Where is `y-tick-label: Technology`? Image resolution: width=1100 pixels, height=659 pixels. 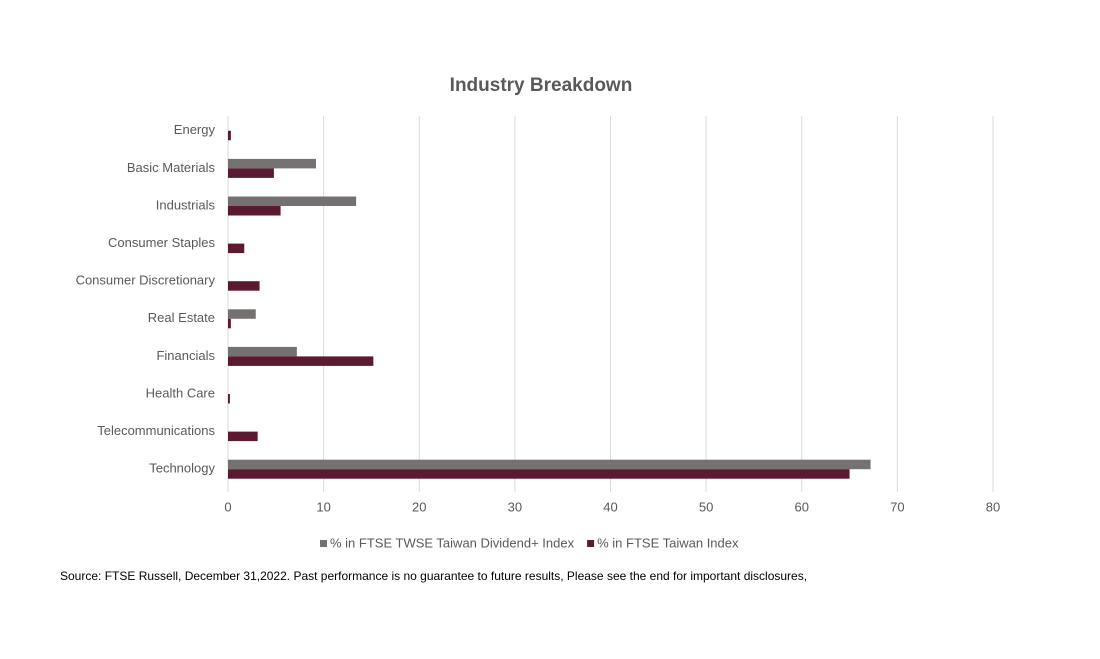
y-tick-label: Technology is located at coordinates (182, 468).